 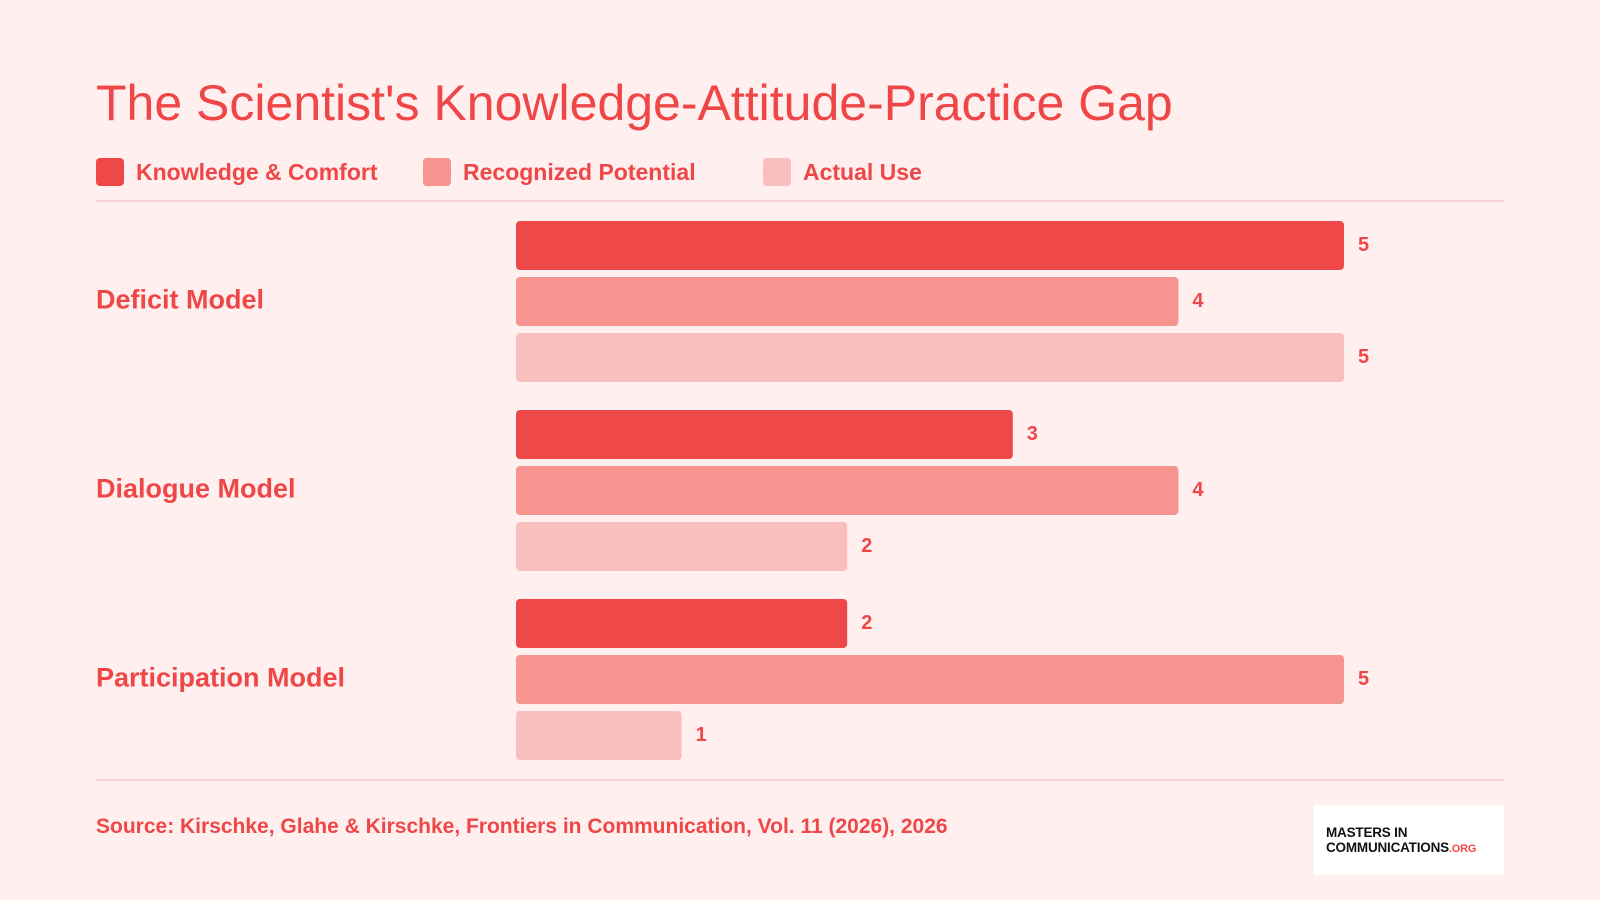 I want to click on legend-label-knowledge: Knowledge & Comfort, so click(x=257, y=171).